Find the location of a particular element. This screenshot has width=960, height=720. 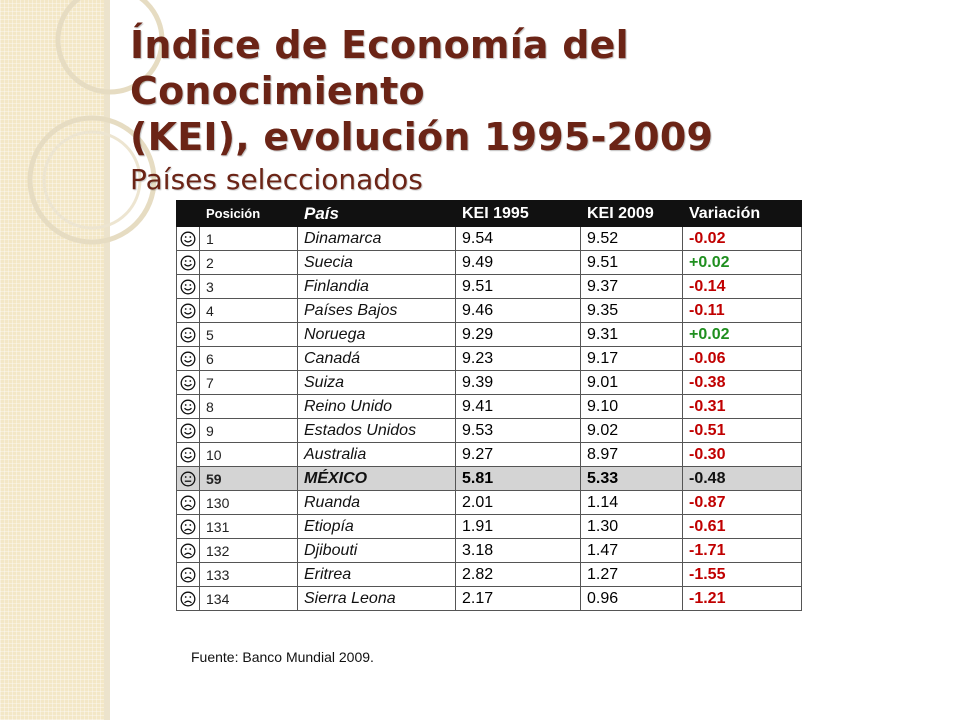

kei-1995-cell: 9.29 is located at coordinates (518, 334).